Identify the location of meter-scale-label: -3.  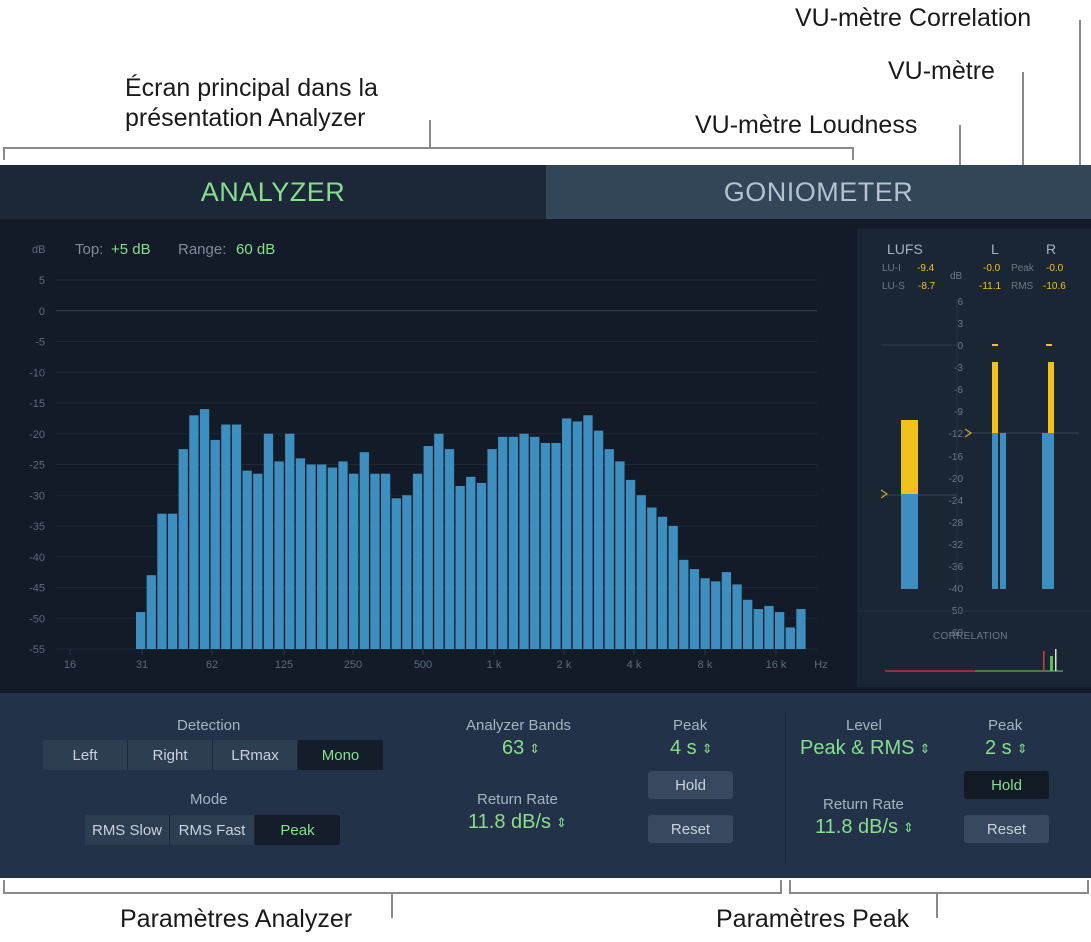
(958, 368).